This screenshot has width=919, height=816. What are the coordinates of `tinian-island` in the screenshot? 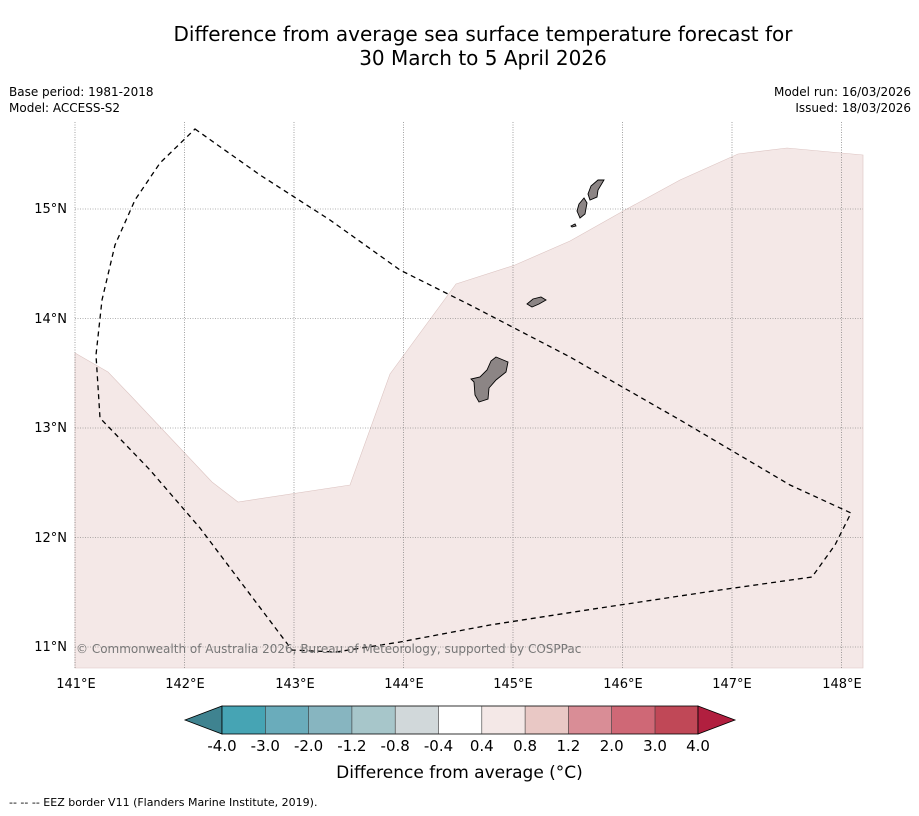 It's located at (582, 208).